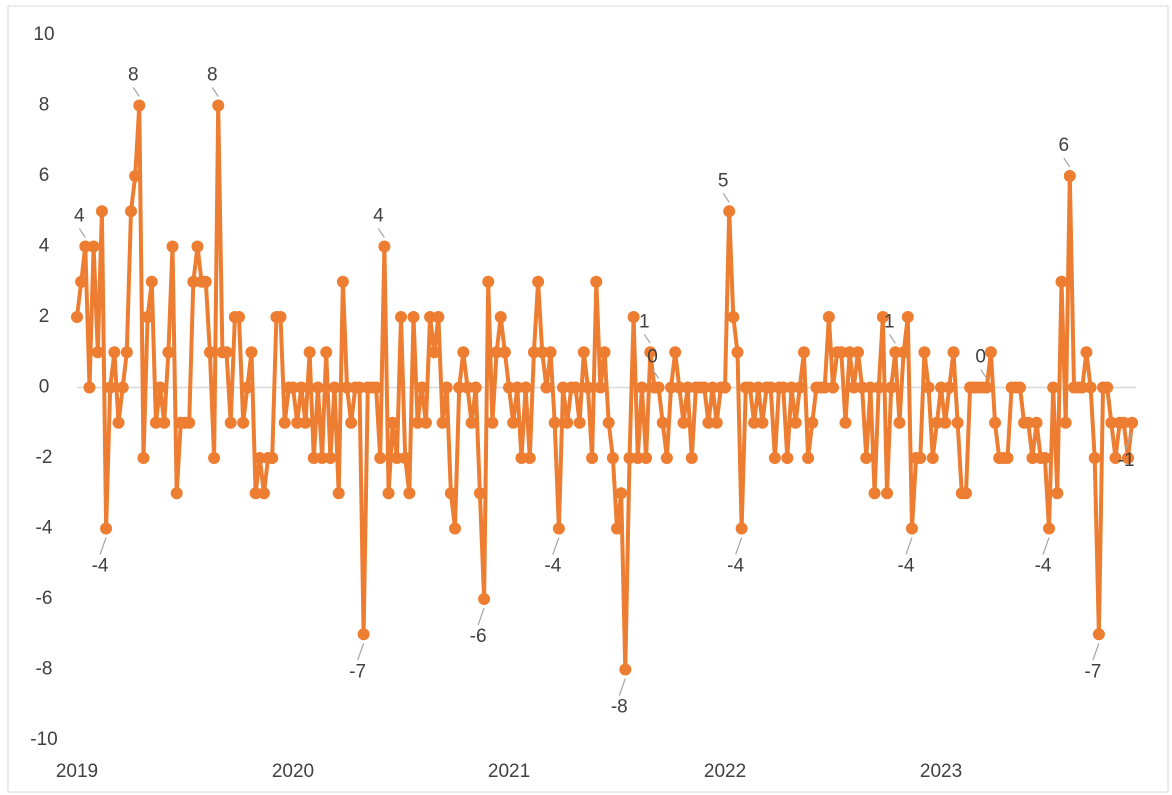 This screenshot has width=1172, height=795. I want to click on data-label: 0, so click(980, 357).